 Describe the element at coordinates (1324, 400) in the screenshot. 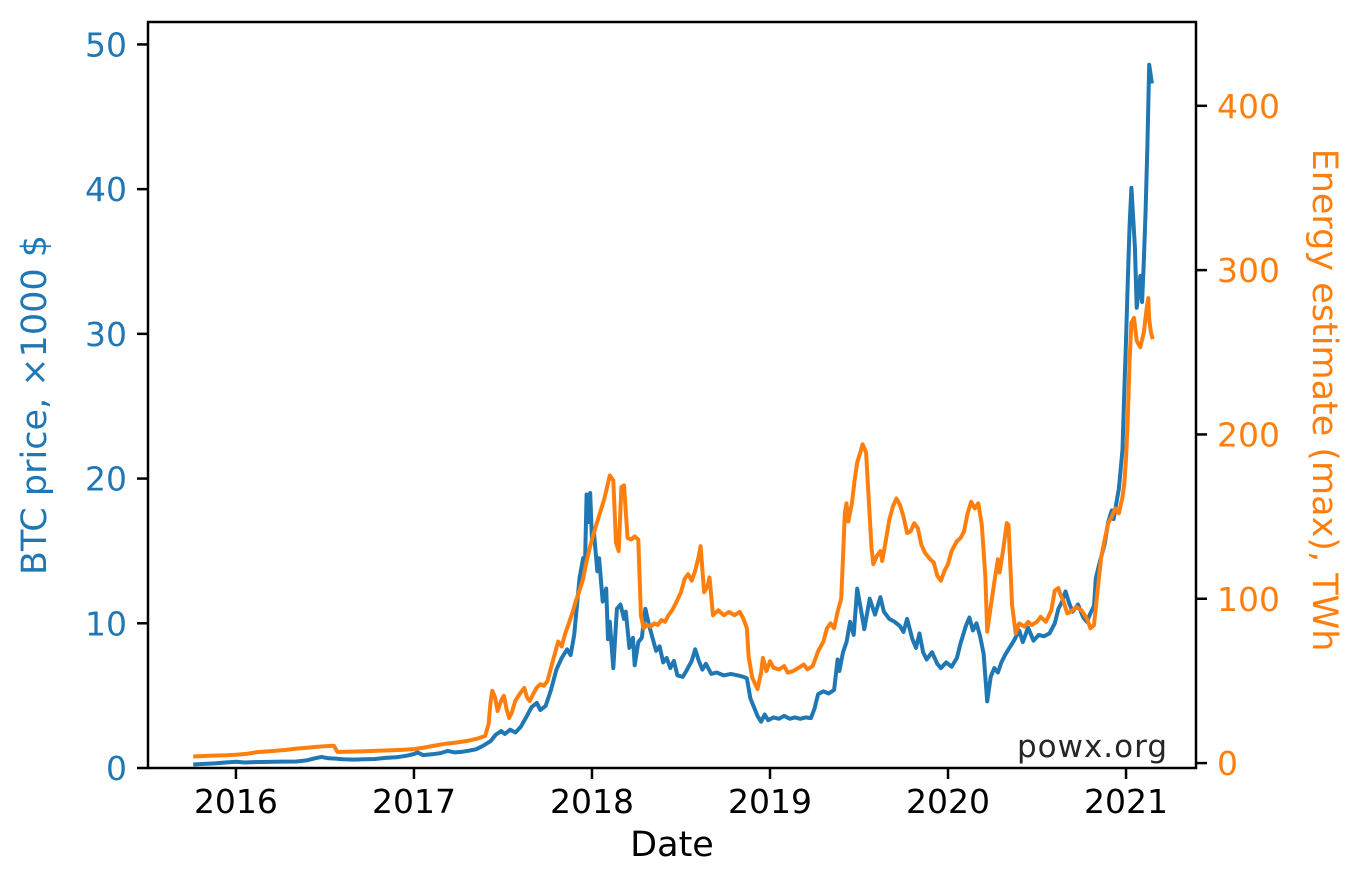

I see `right-axis-label: Energy estimate (max), TWh` at that location.